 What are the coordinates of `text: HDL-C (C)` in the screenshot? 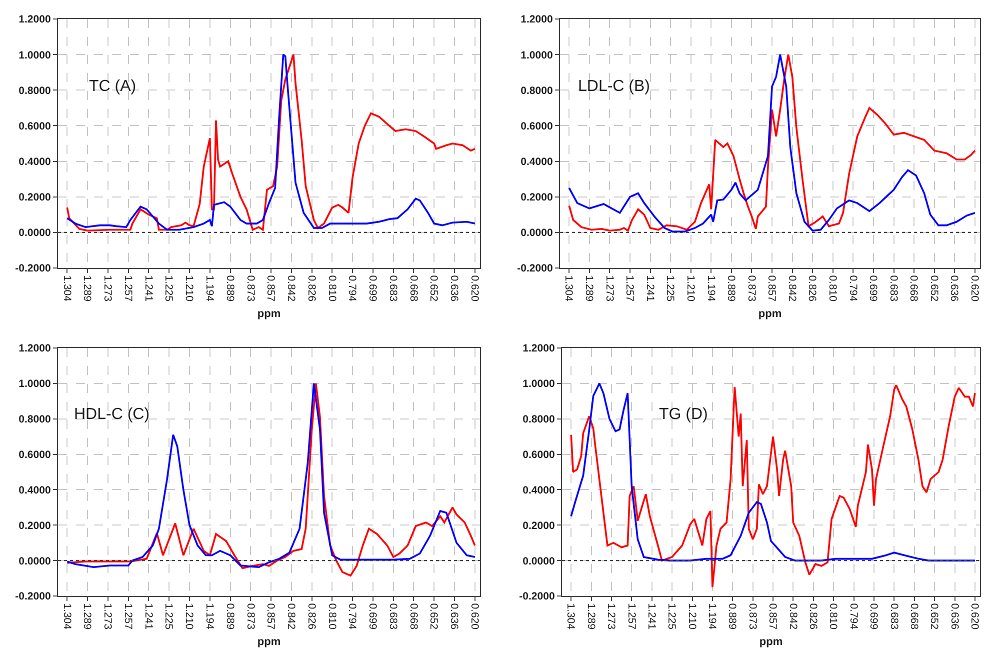 It's located at (112, 414).